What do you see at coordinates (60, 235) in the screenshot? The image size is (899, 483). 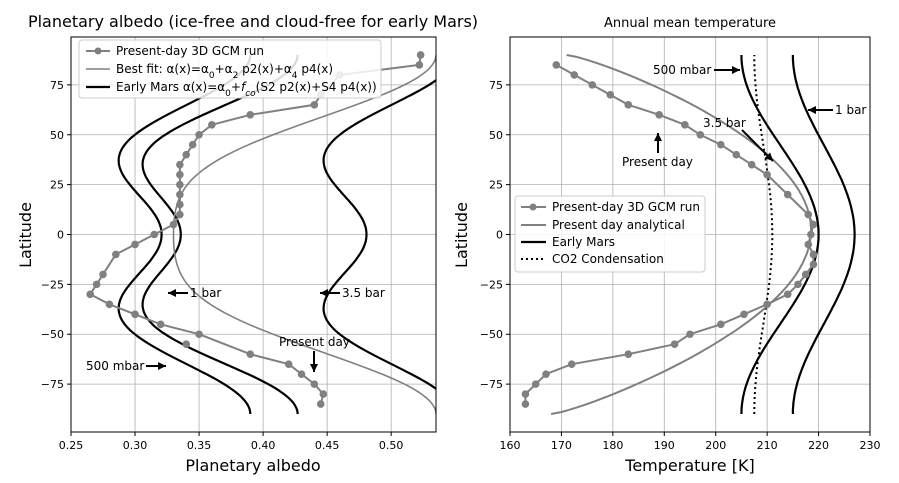 I see `y-tick-label: 0` at bounding box center [60, 235].